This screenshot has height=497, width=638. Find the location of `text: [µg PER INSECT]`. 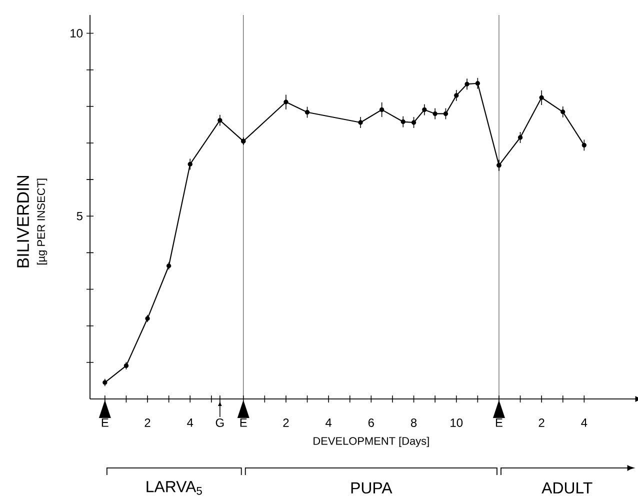

text: [µg PER INSECT] is located at coordinates (42, 221).